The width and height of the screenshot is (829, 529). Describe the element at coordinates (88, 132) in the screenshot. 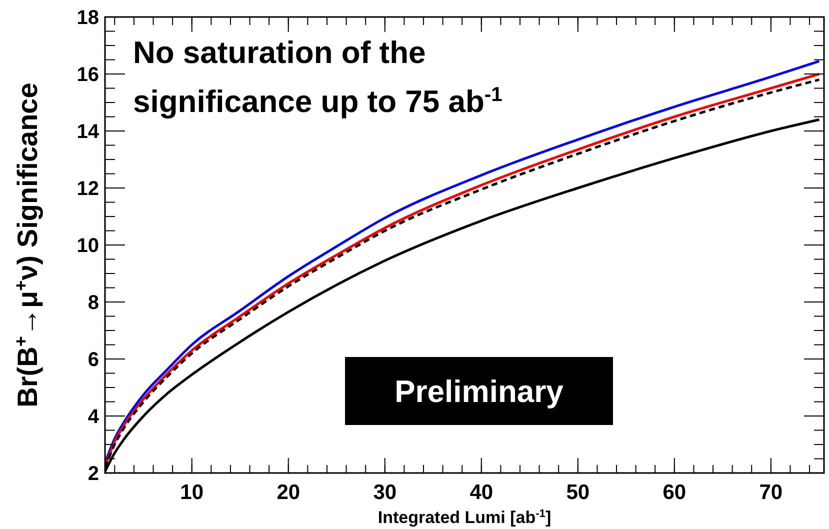

I see `y-tick-label: 14` at that location.